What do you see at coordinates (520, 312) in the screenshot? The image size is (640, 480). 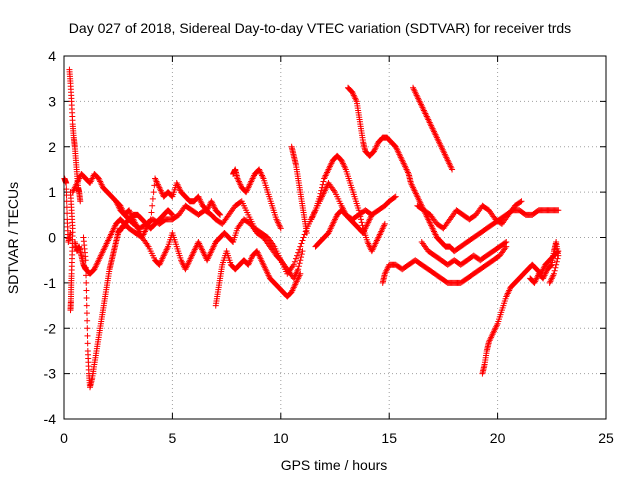 I see `series-track-r` at bounding box center [520, 312].